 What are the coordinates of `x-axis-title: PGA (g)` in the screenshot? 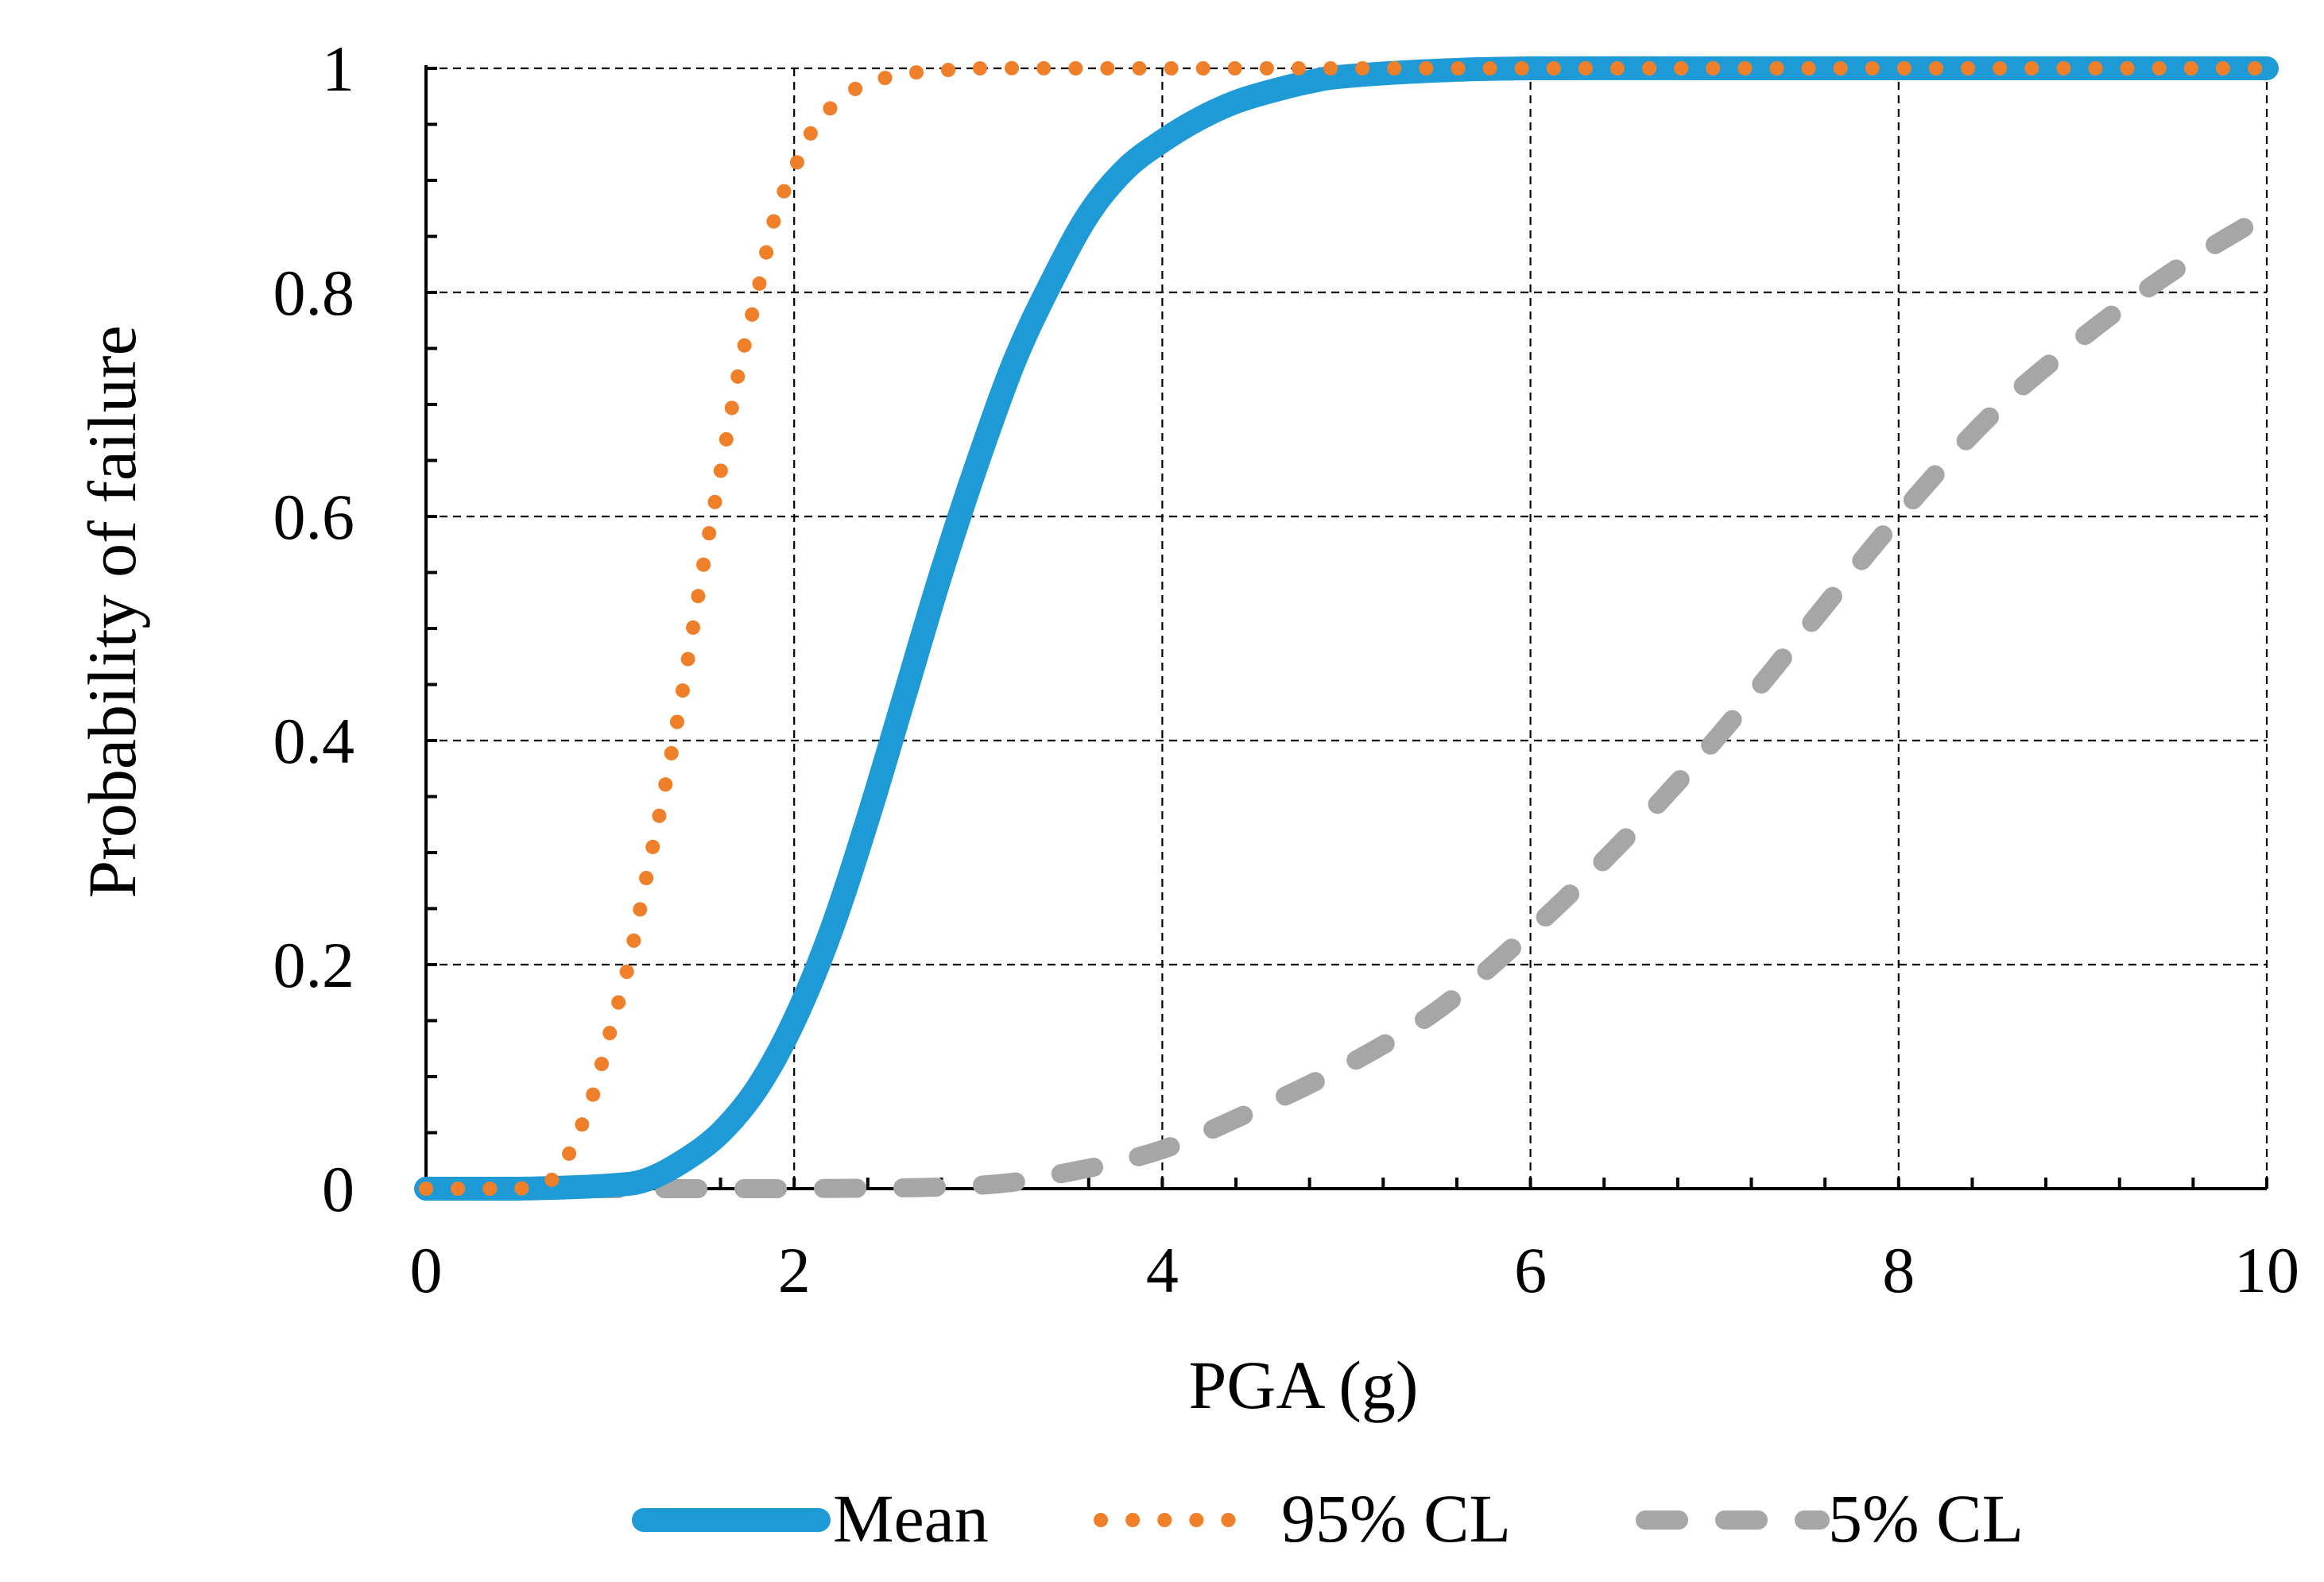 It's located at (1303, 1385).